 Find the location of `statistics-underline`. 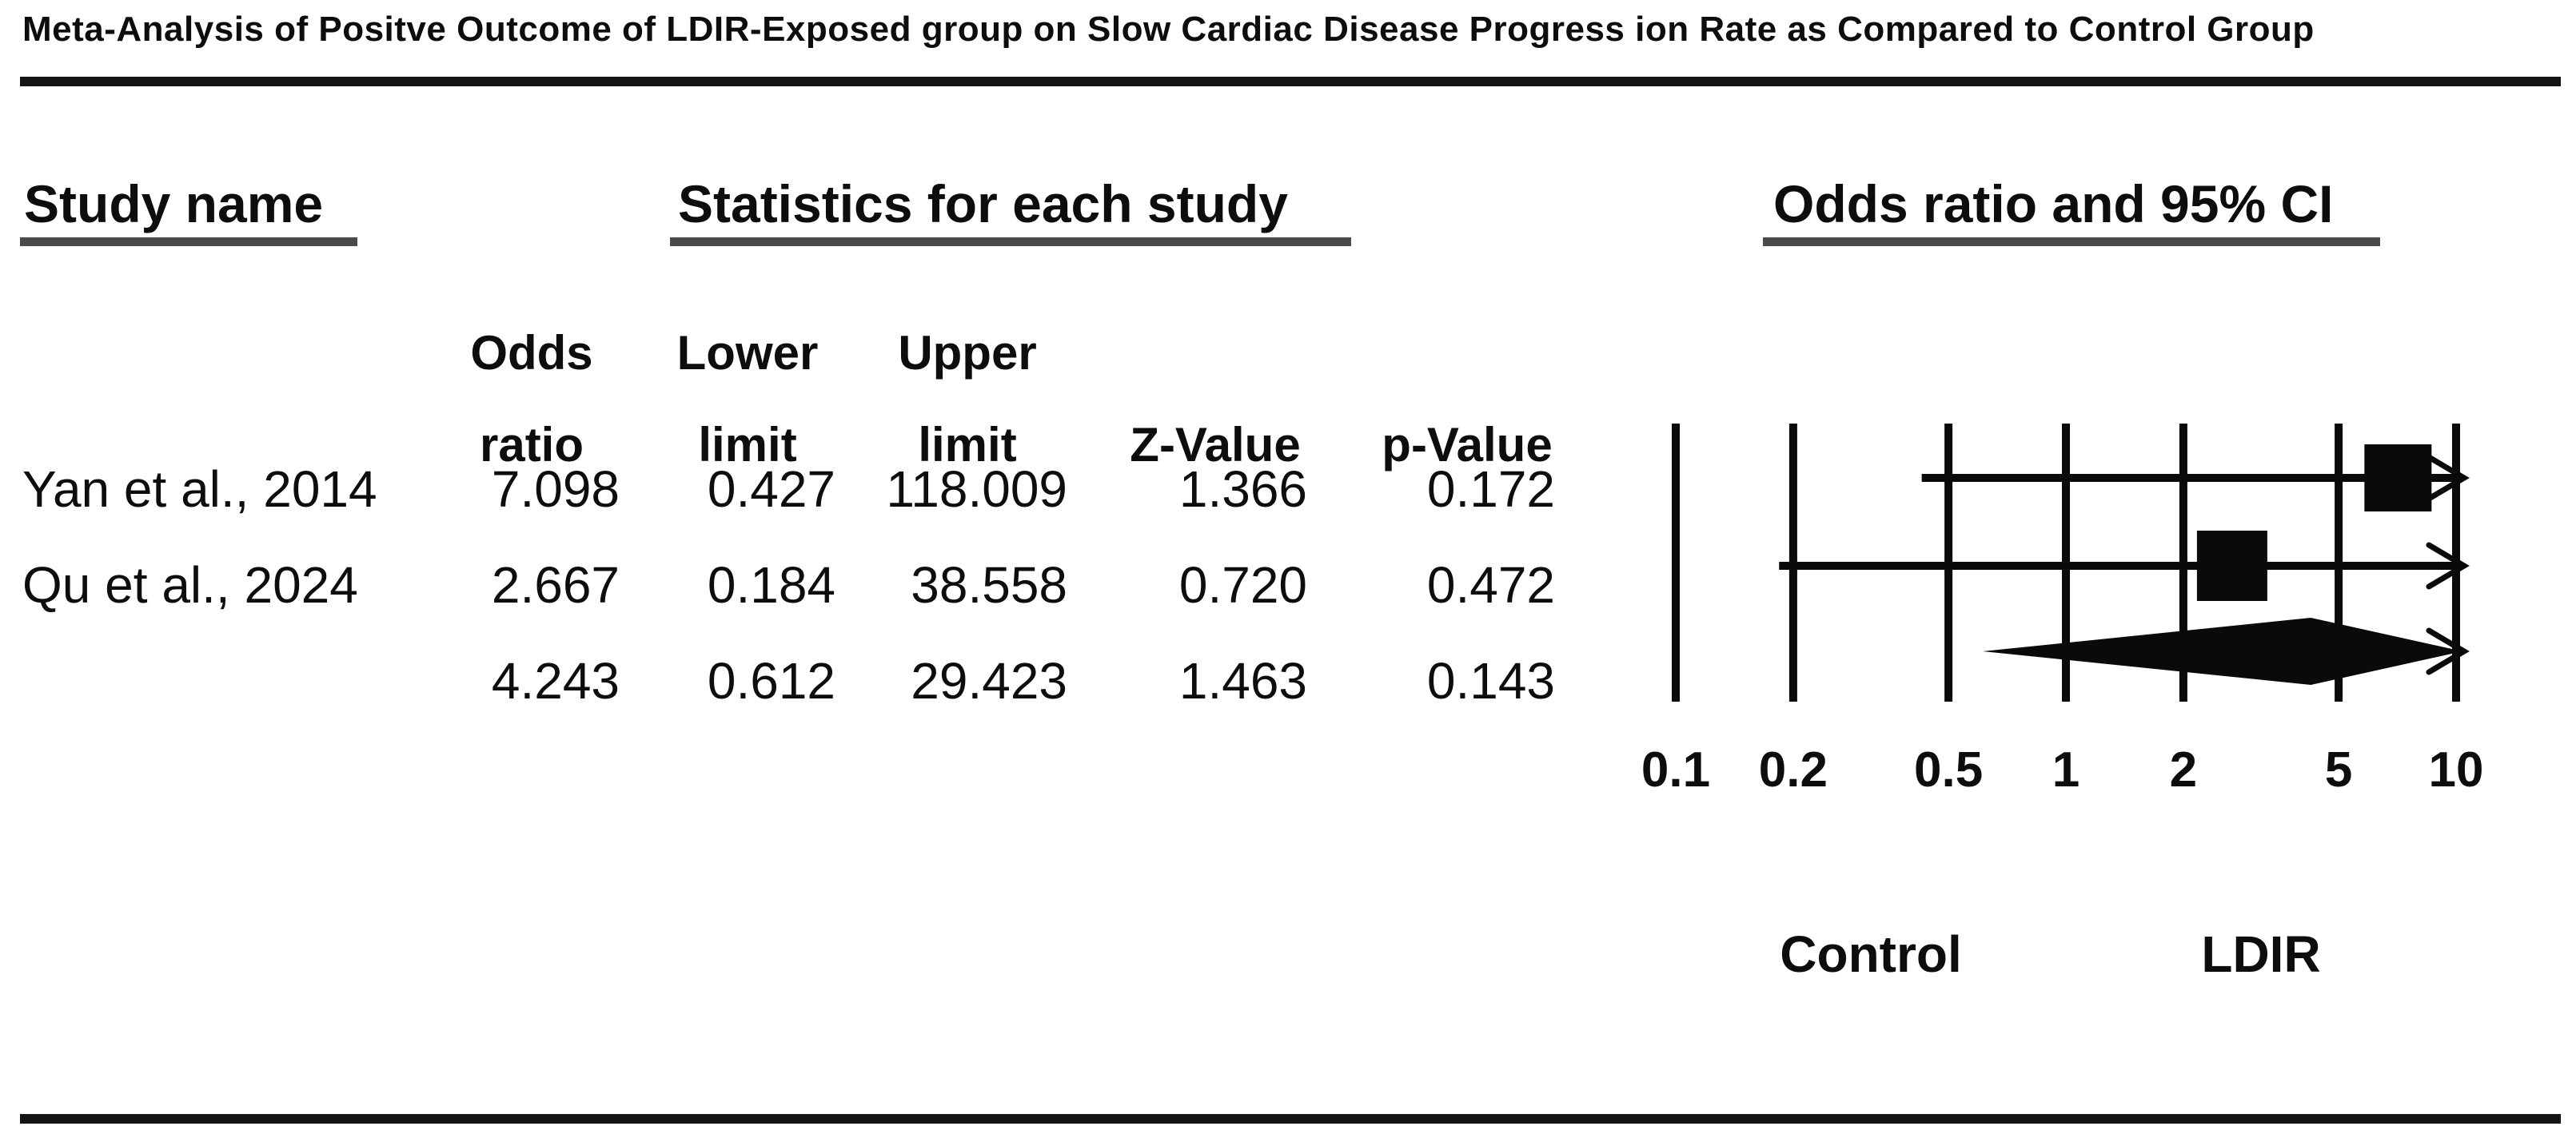

statistics-underline is located at coordinates (1011, 241).